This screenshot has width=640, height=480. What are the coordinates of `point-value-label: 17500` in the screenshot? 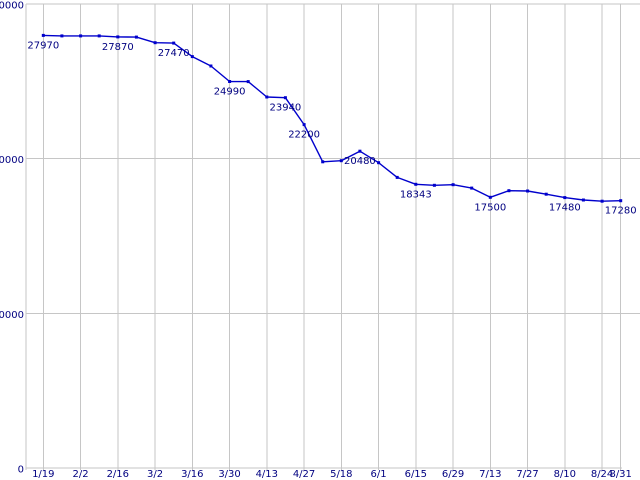 It's located at (490, 207).